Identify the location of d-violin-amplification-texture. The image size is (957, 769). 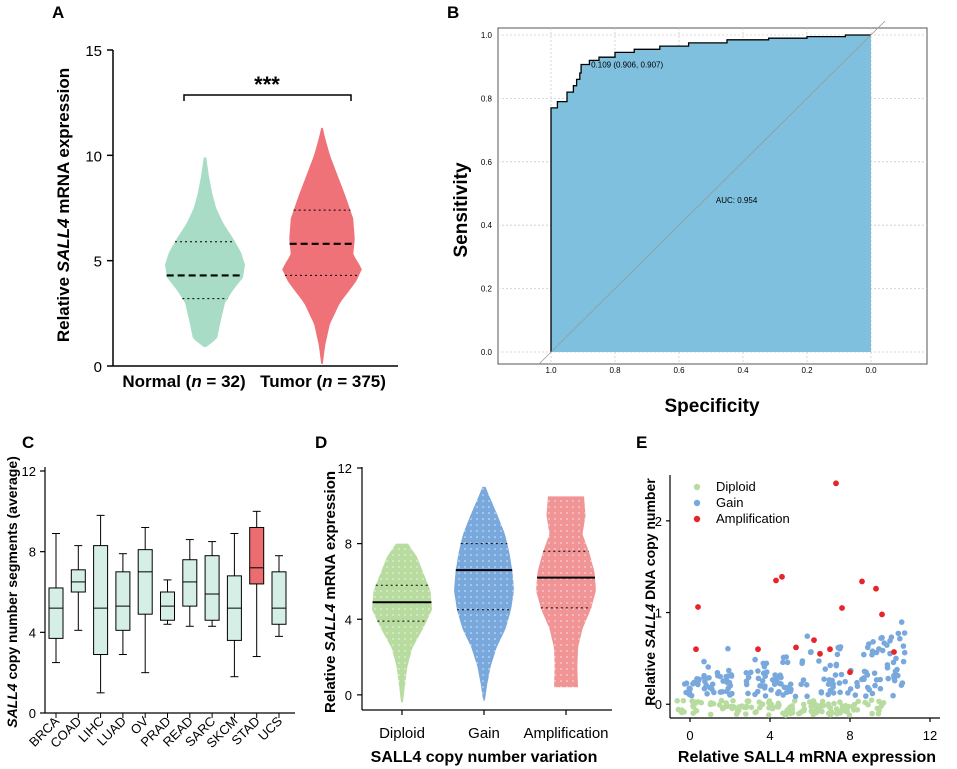
(566, 592).